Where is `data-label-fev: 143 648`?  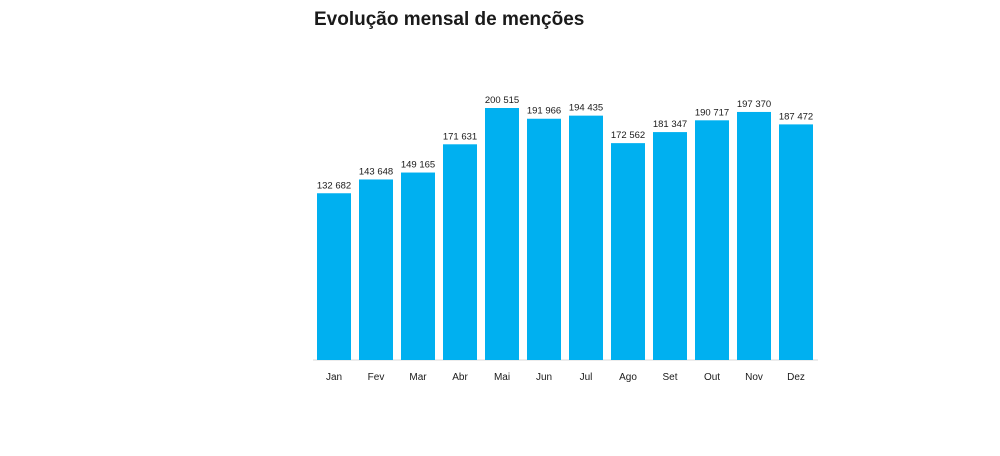
data-label-fev: 143 648 is located at coordinates (376, 171).